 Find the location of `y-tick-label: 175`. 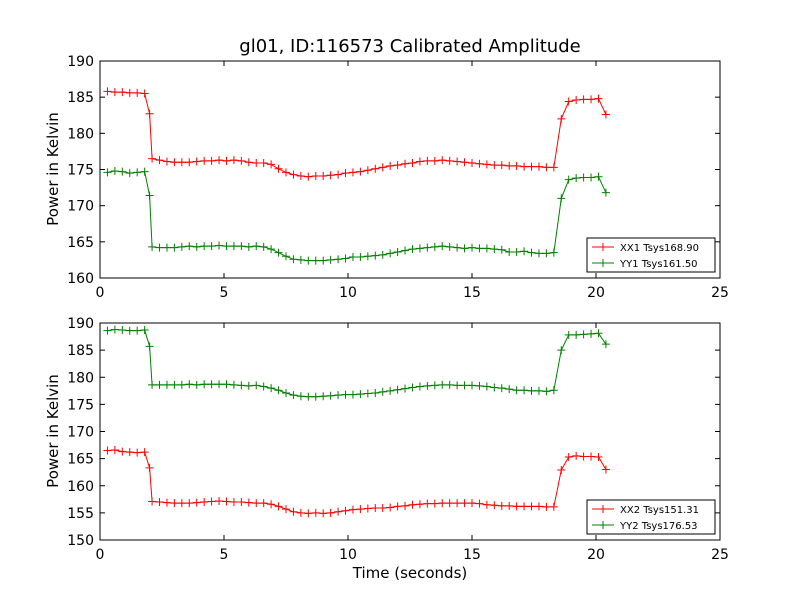

y-tick-label: 175 is located at coordinates (80, 405).